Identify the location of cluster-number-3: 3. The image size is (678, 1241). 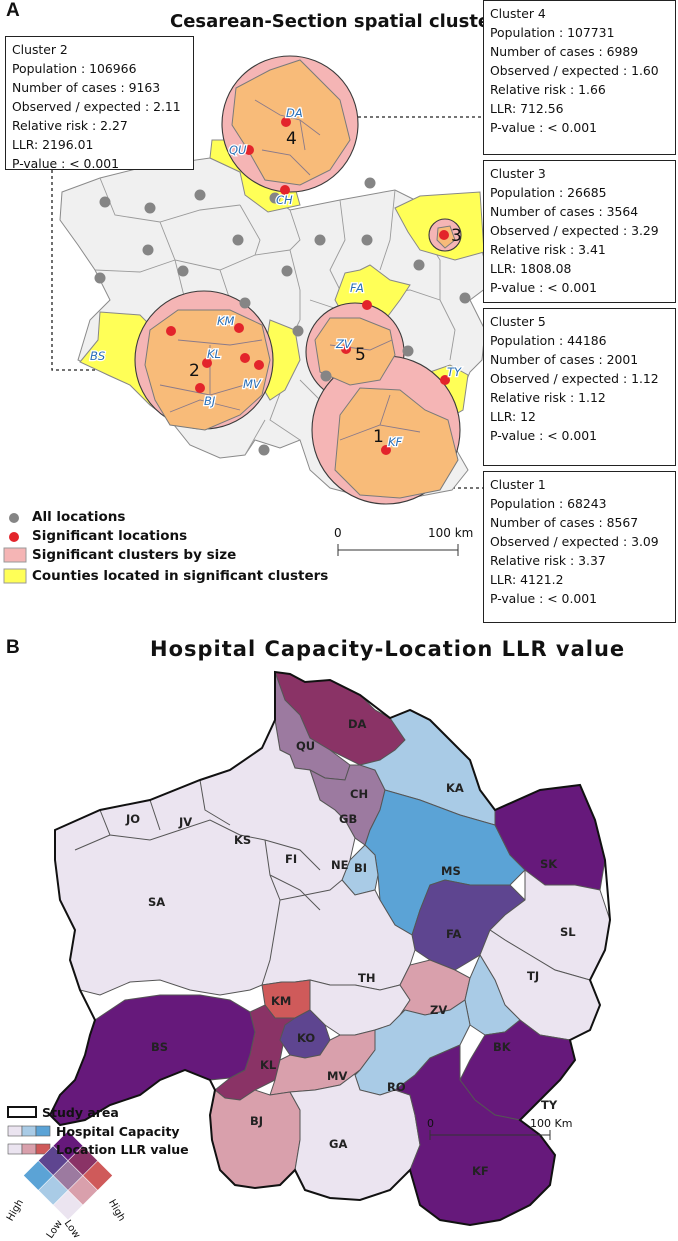
(456, 236).